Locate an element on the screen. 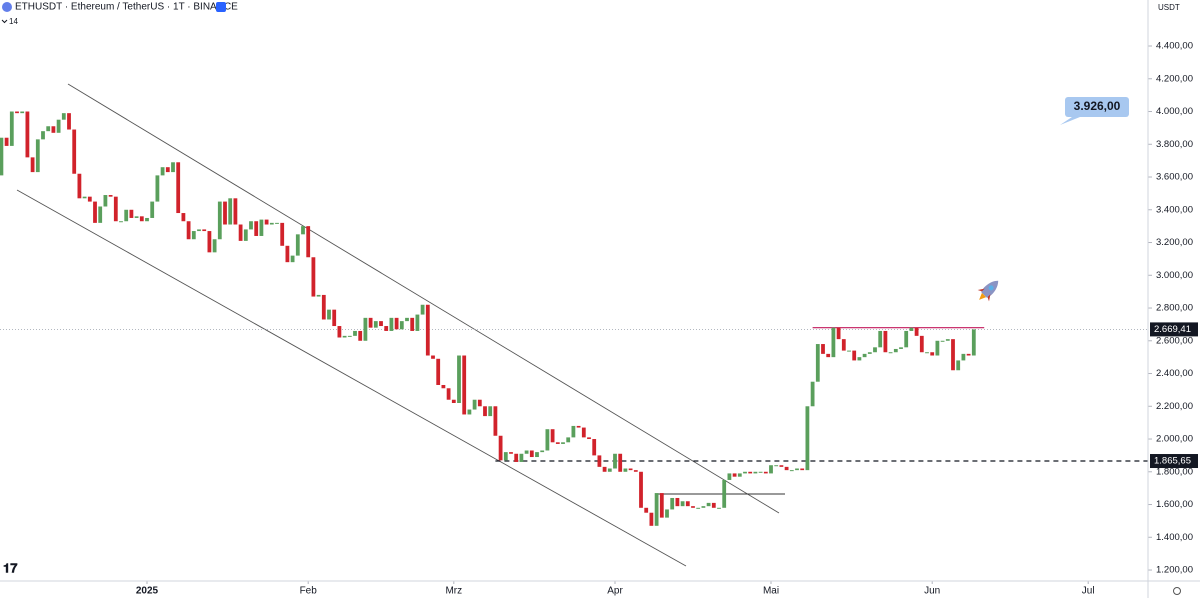 The width and height of the screenshot is (1200, 598). callout-tail is located at coordinates (1070, 121).